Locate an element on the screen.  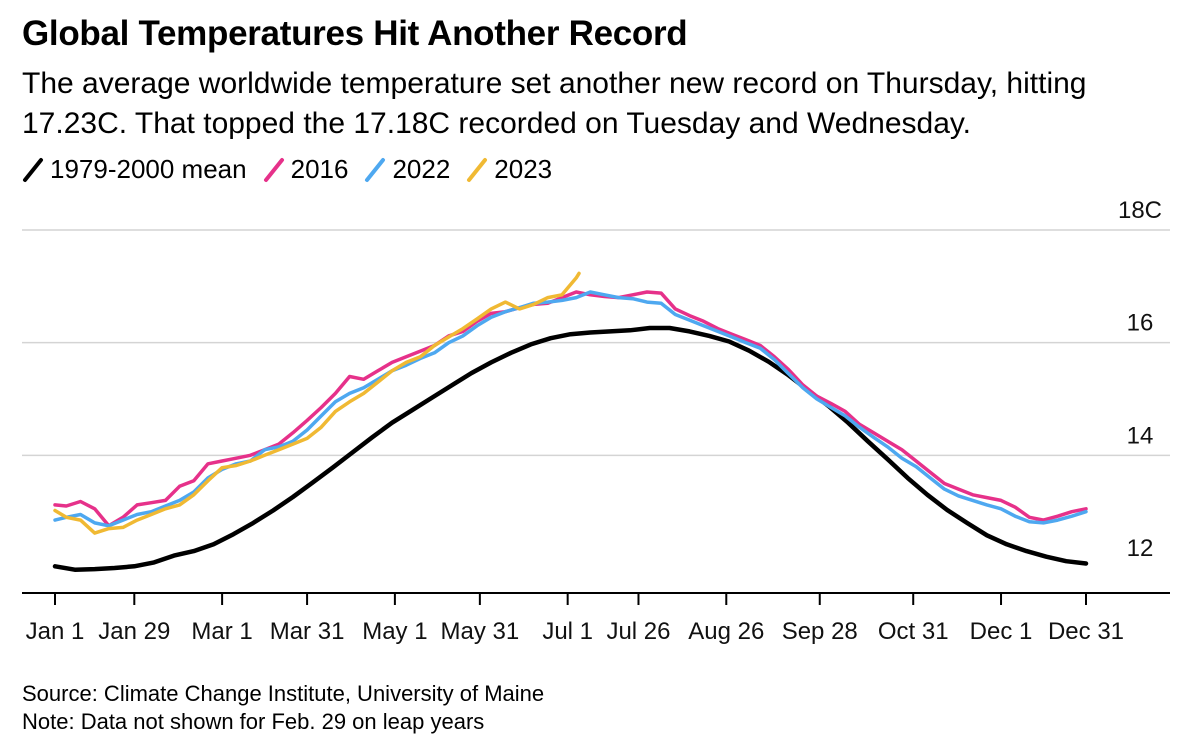
legend-swatch-2022 is located at coordinates (375, 169).